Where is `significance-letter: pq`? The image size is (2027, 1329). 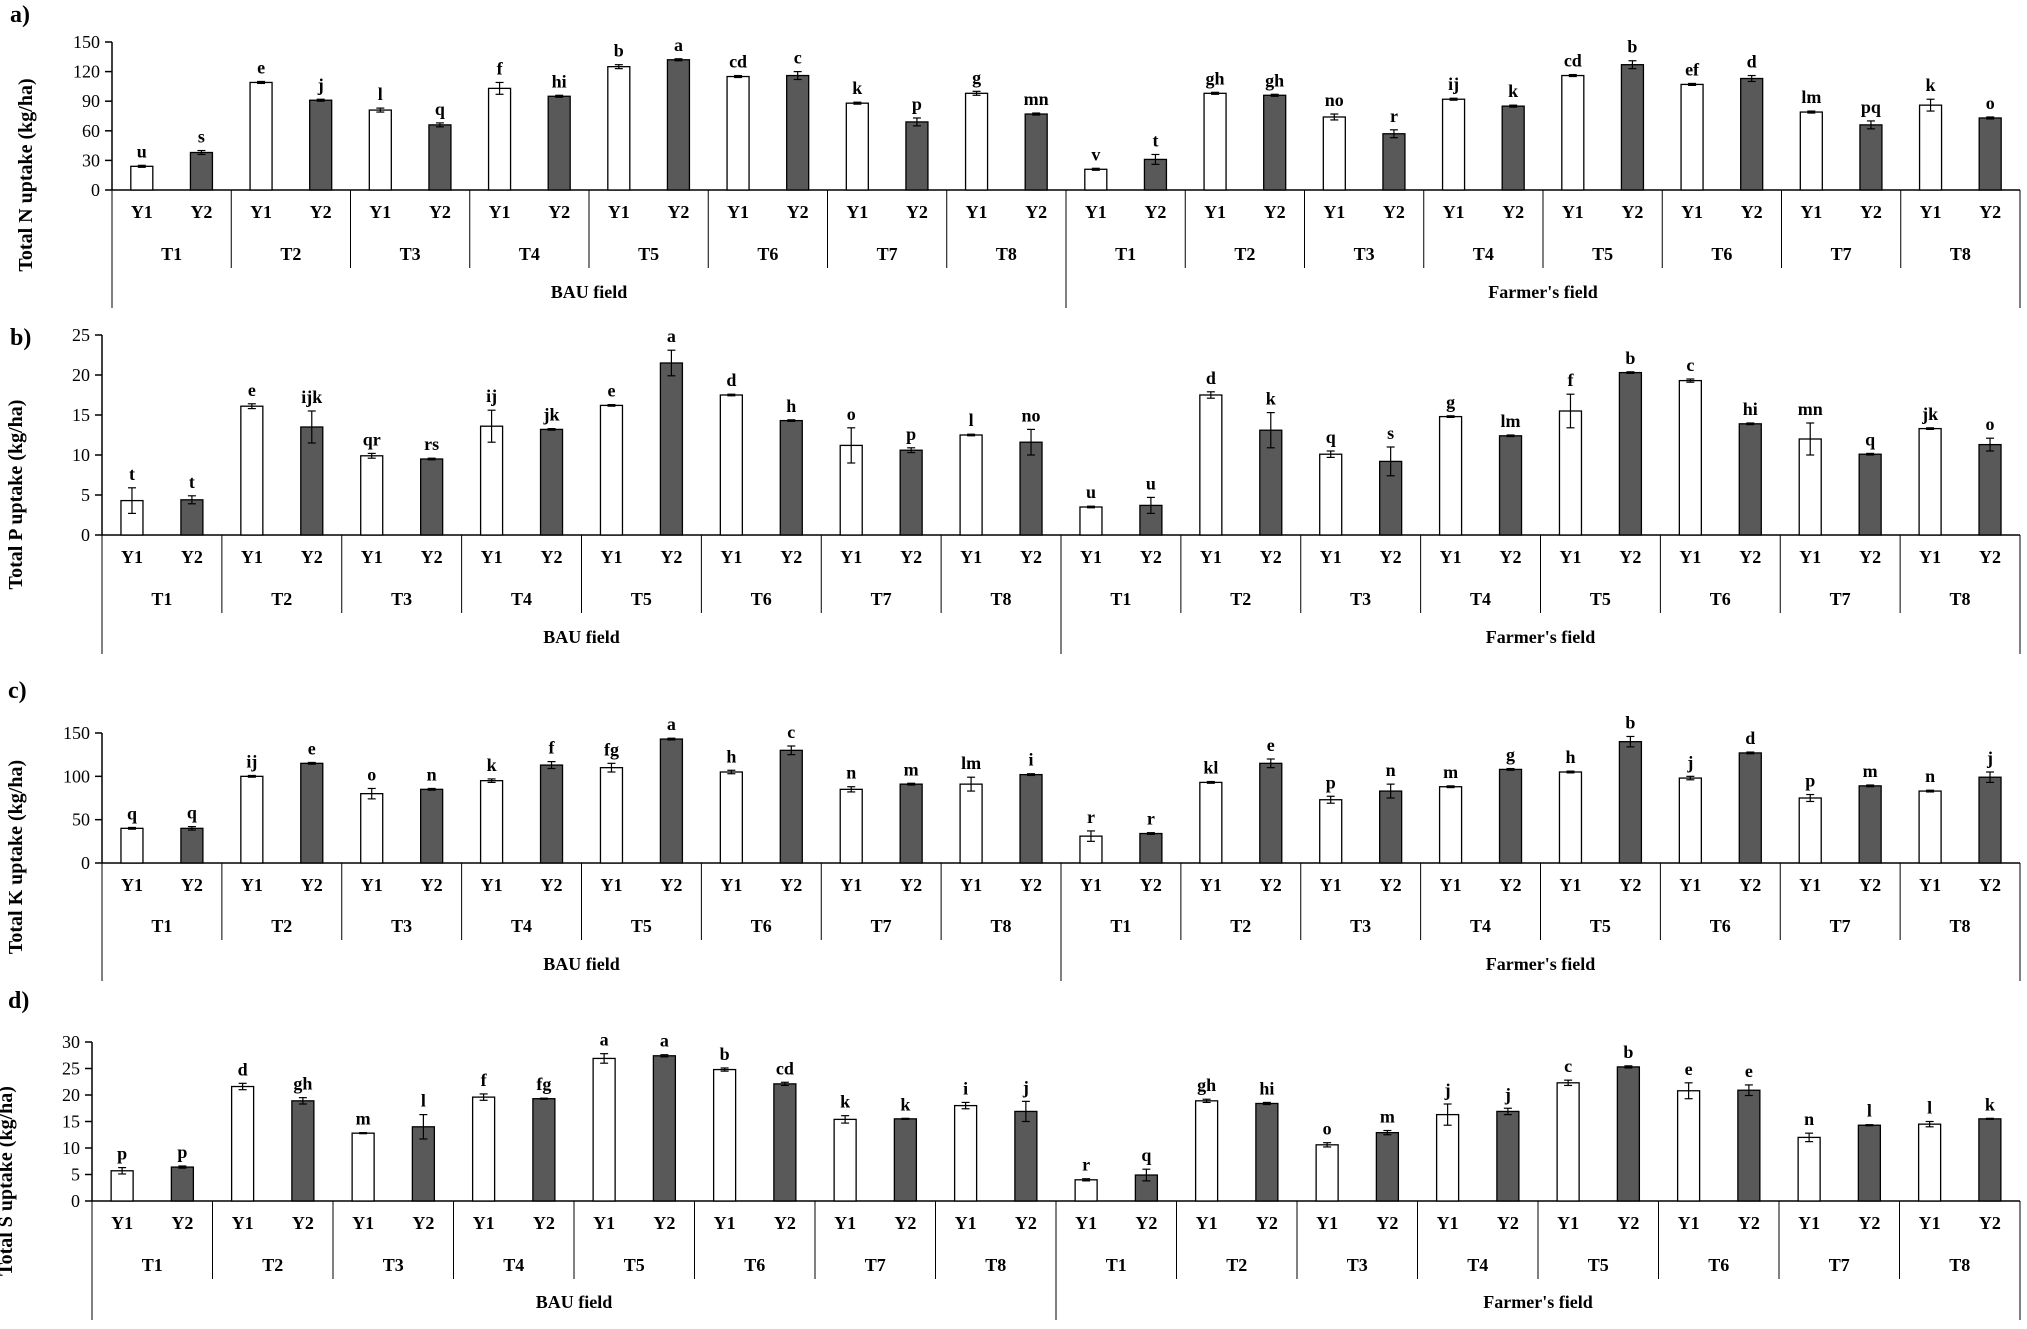
significance-letter: pq is located at coordinates (1871, 107).